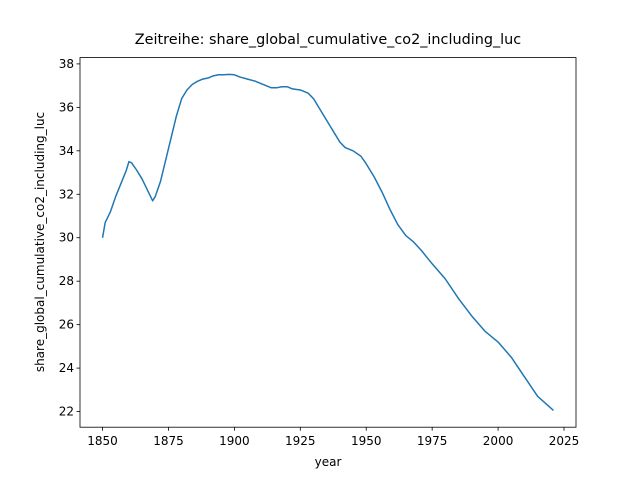 This screenshot has height=480, width=640. Describe the element at coordinates (66, 194) in the screenshot. I see `y-tick-label: 32` at that location.